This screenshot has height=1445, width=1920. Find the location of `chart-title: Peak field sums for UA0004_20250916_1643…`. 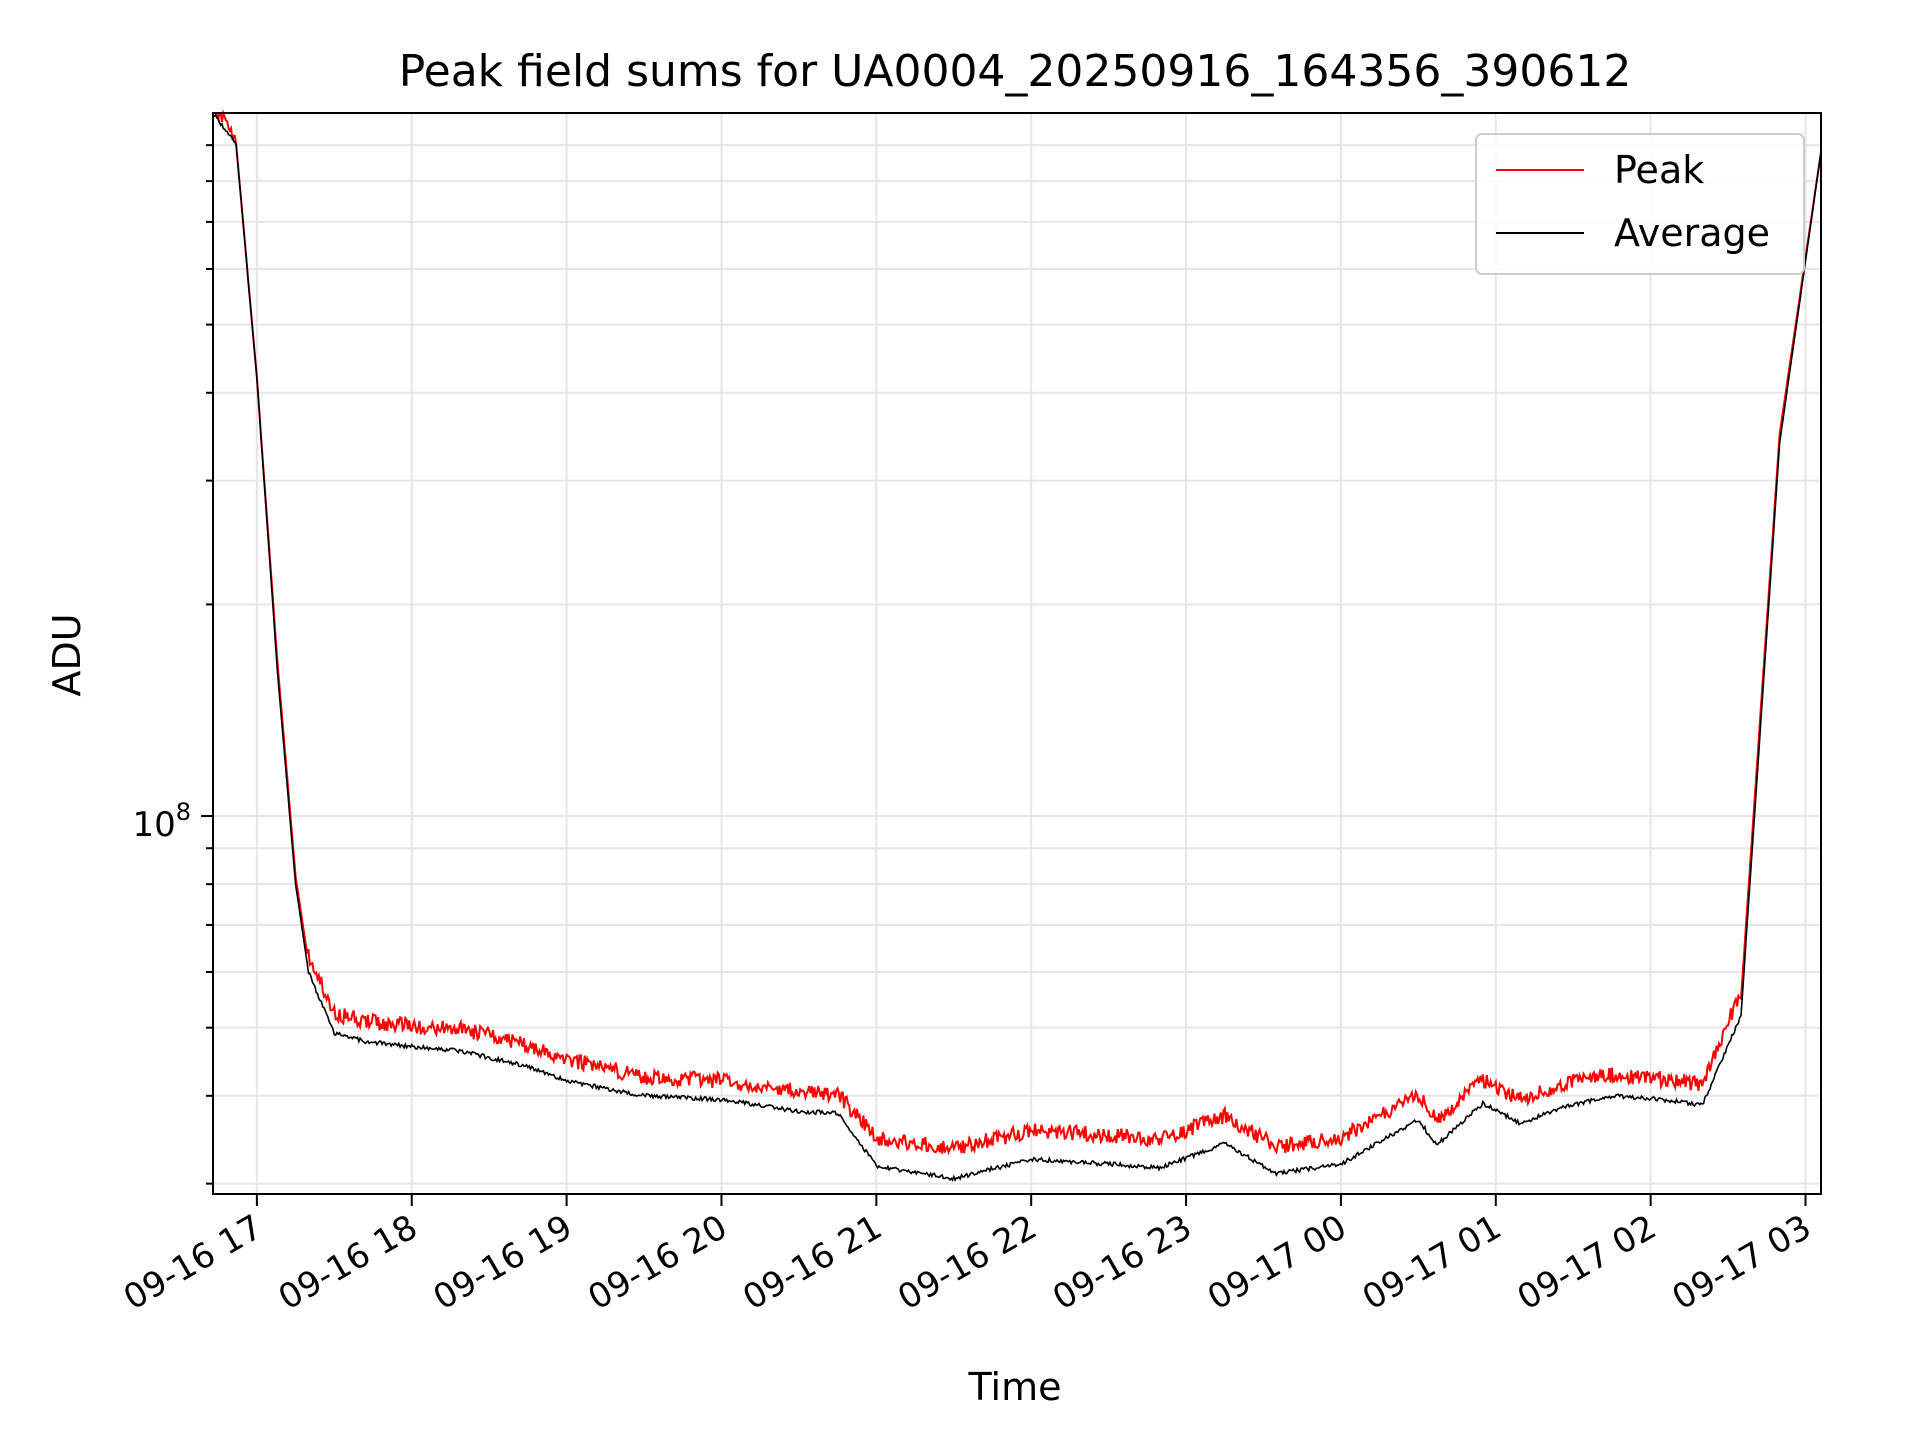

chart-title: Peak field sums for UA0004_20250916_1643… is located at coordinates (1015, 71).